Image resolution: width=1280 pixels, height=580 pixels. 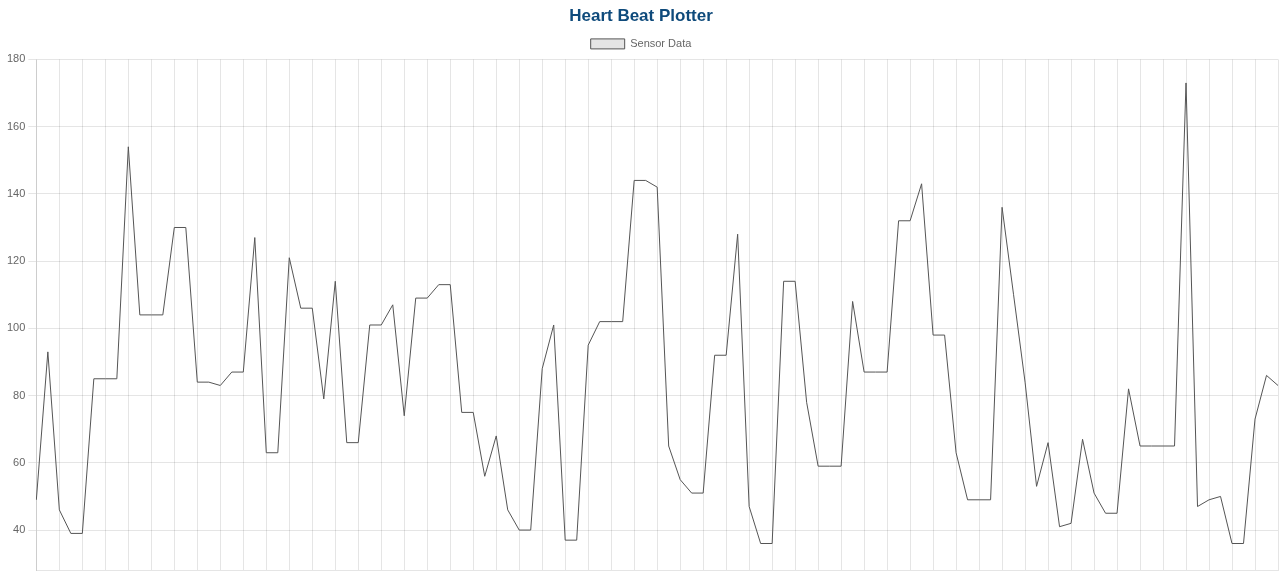 I want to click on y-tick-label: 140, so click(x=16, y=192).